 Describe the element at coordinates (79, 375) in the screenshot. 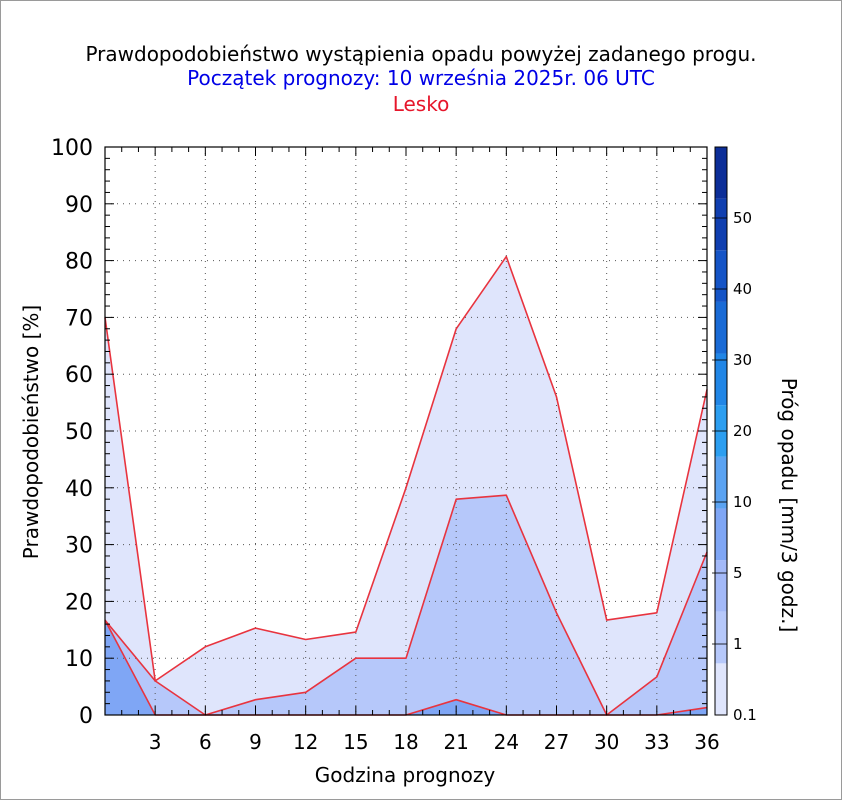

I see `y-tick-label: 60` at that location.